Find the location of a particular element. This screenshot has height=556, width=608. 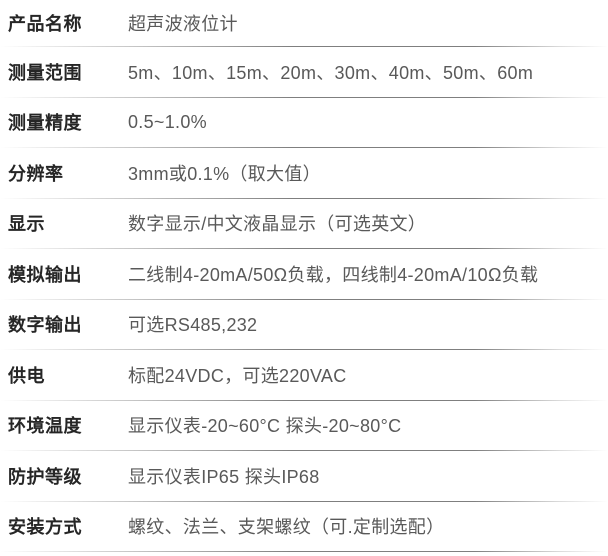

spec-row-resolution: 分辨率 3mm或0.1%（取大值） is located at coordinates (304, 173).